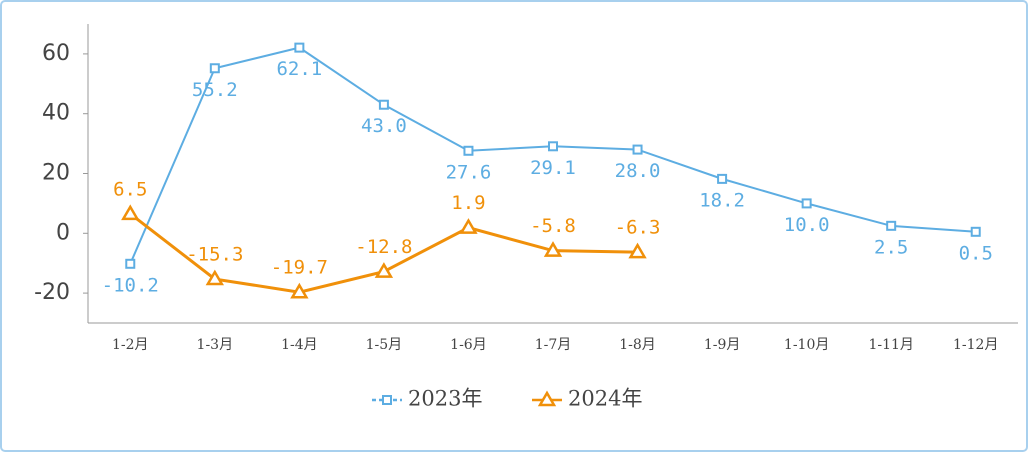  Describe the element at coordinates (468, 345) in the screenshot. I see `x-tick-label: 1-6月` at that location.